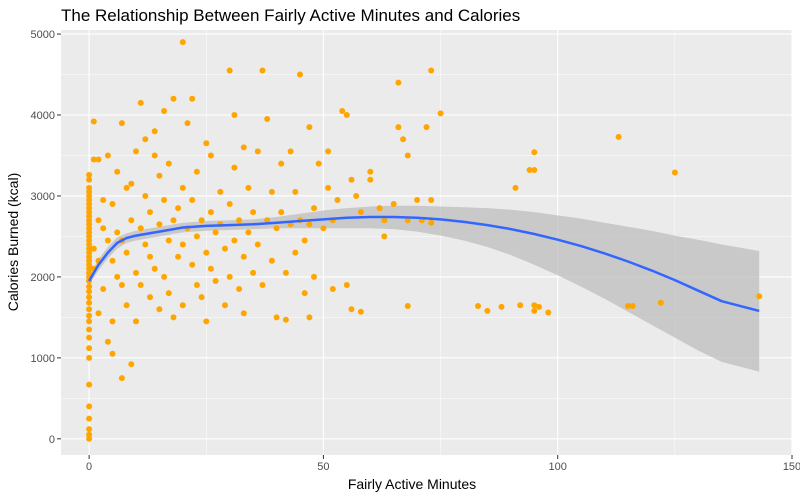  What do you see at coordinates (791, 467) in the screenshot?
I see `x-tick-label: 150` at bounding box center [791, 467].